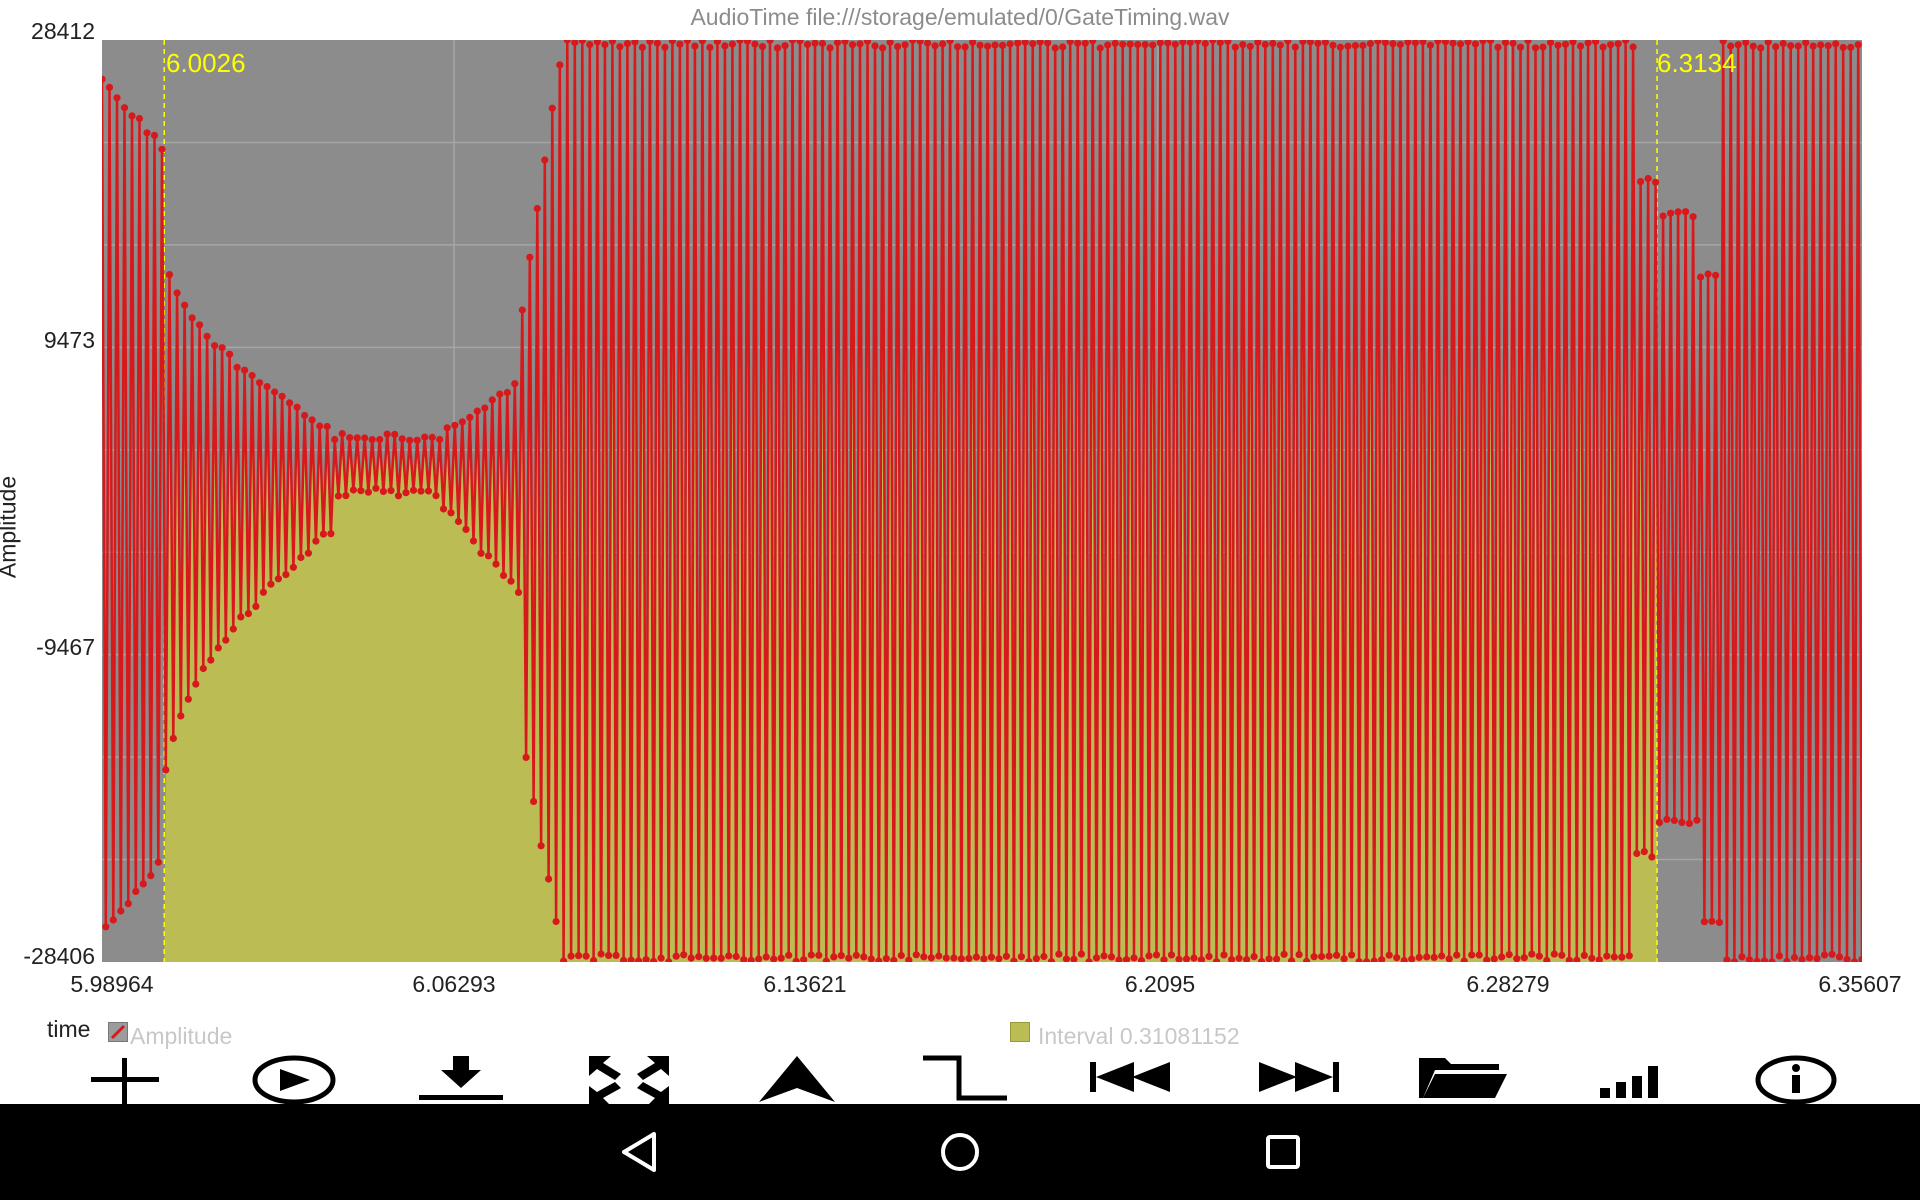 The height and width of the screenshot is (1200, 1920). What do you see at coordinates (1283, 1152) in the screenshot?
I see `recents-icon` at bounding box center [1283, 1152].